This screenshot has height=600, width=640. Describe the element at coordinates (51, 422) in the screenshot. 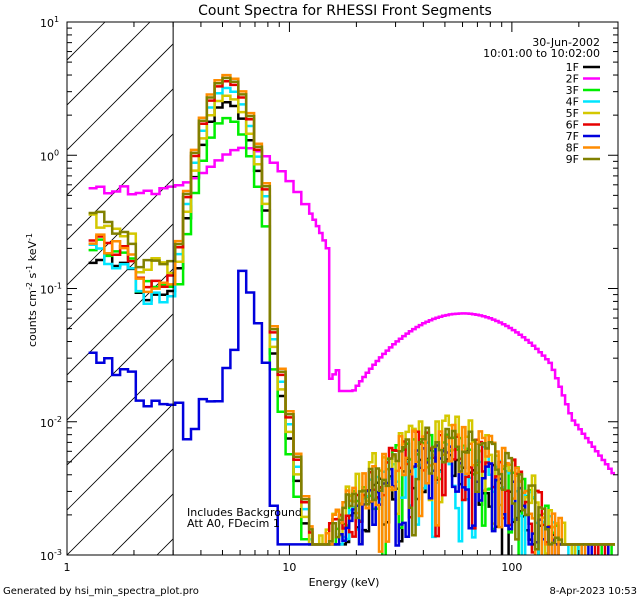

I see `y-tick-label: 10⁻²` at that location.